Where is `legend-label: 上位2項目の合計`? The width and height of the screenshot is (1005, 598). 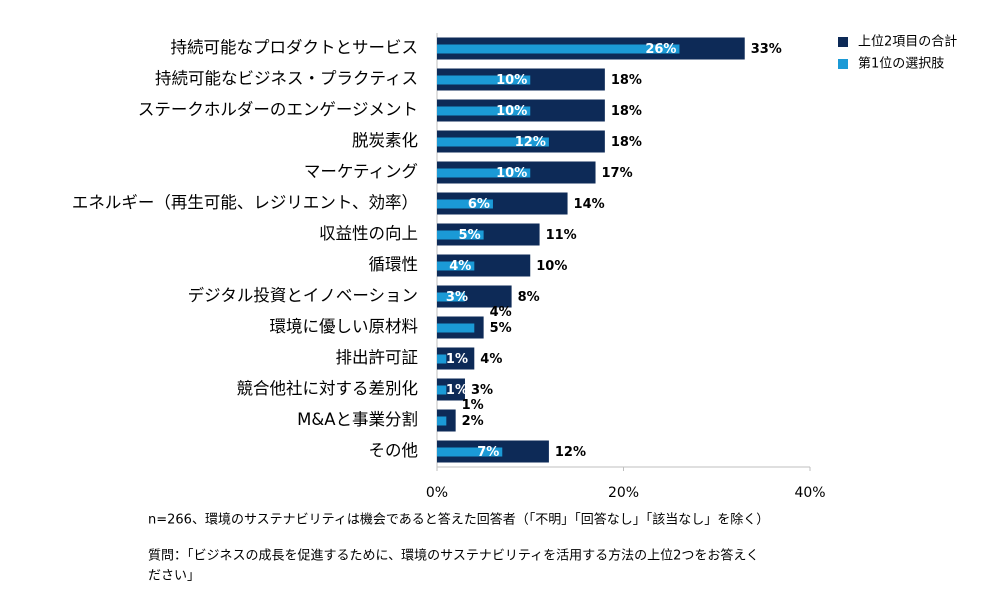
legend-label: 上位2項目の合計 is located at coordinates (907, 42).